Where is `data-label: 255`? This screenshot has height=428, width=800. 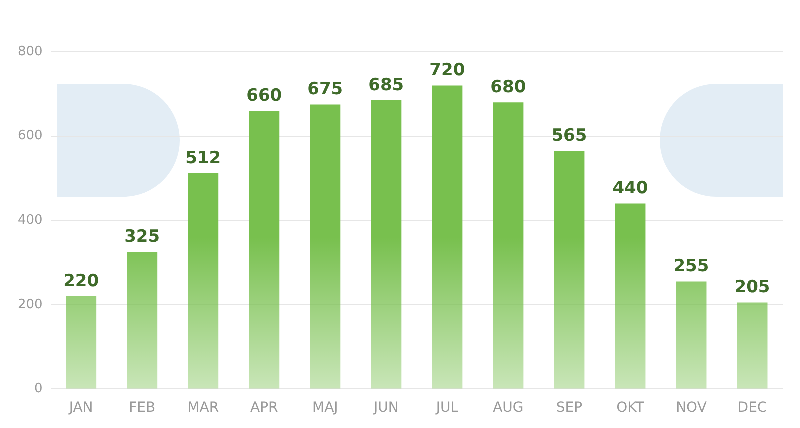 data-label: 255 is located at coordinates (692, 266).